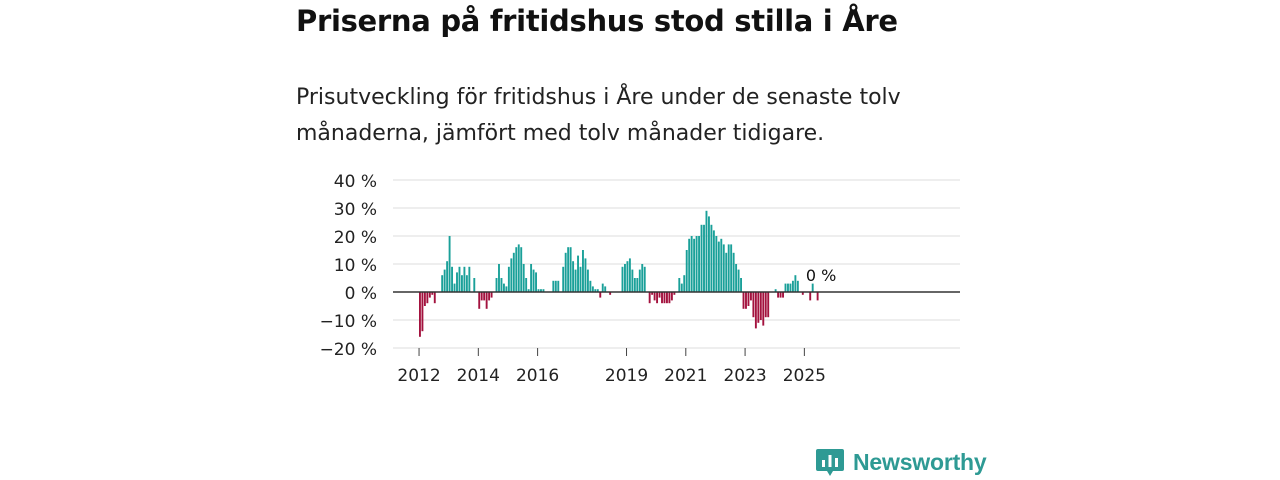 The image size is (1280, 480). I want to click on brand-name: Newsworthy, so click(920, 461).